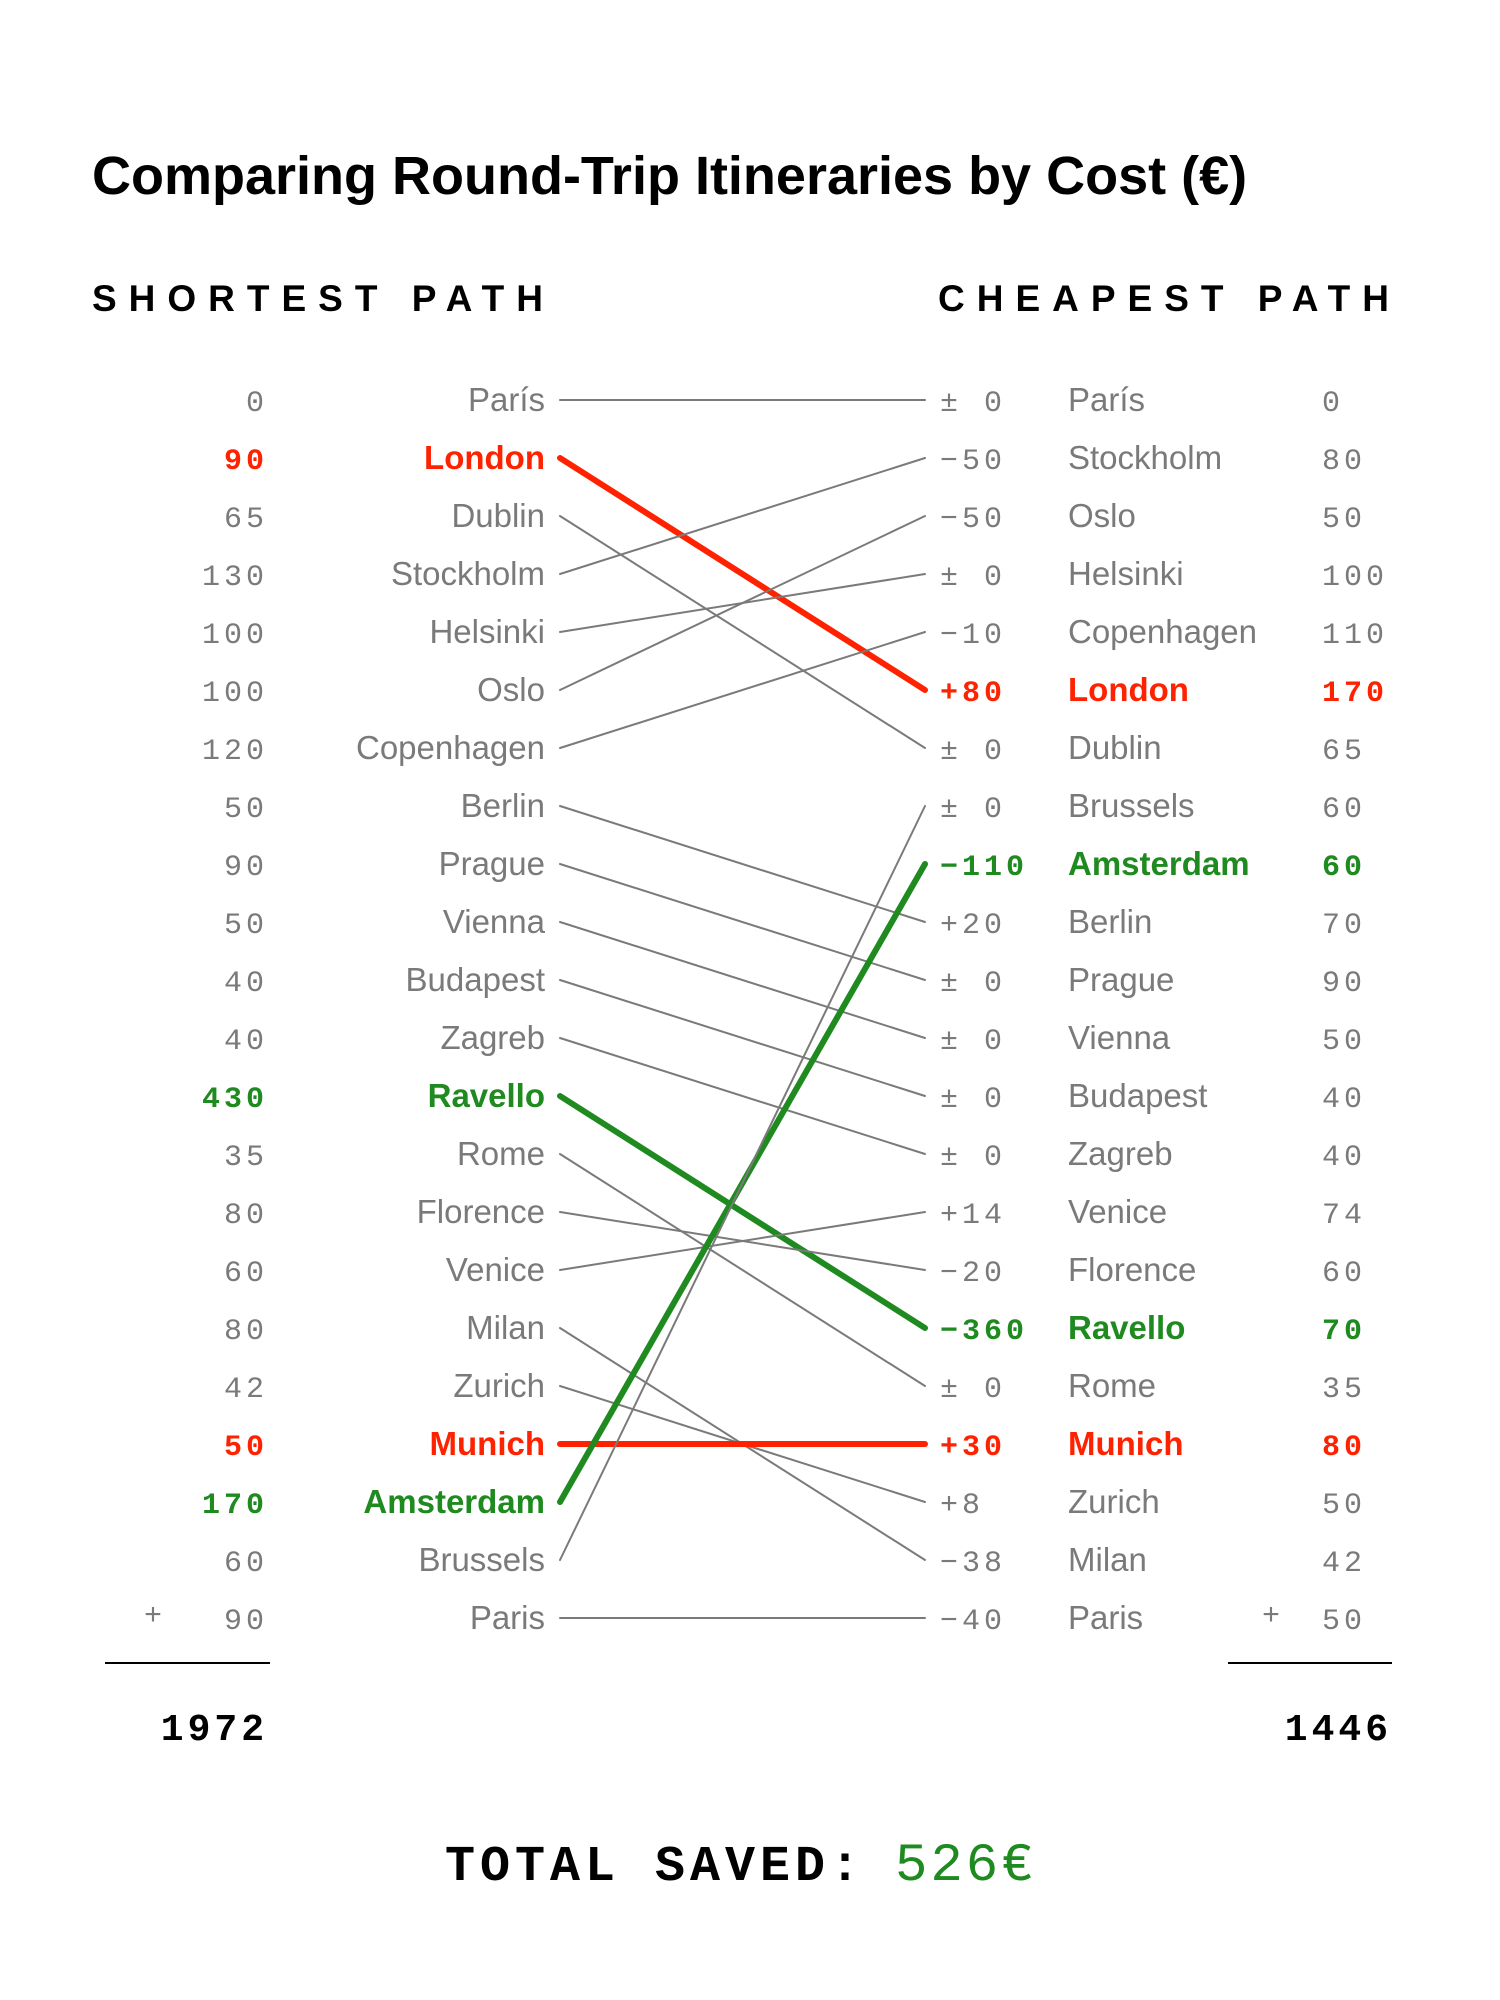  I want to click on right-delta-label: −110, so click(984, 868).